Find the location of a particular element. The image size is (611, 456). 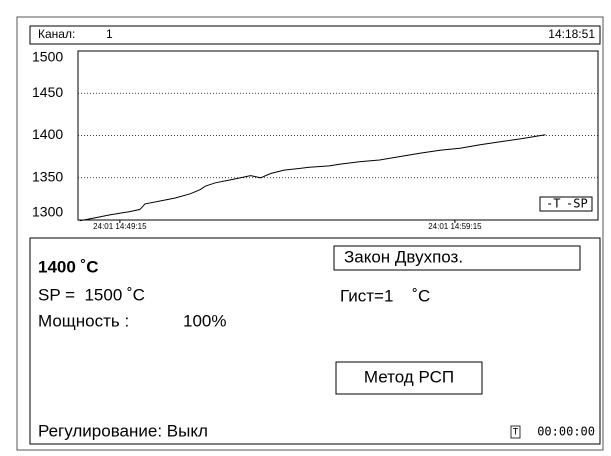

legend-entry: -T is located at coordinates (553, 204).